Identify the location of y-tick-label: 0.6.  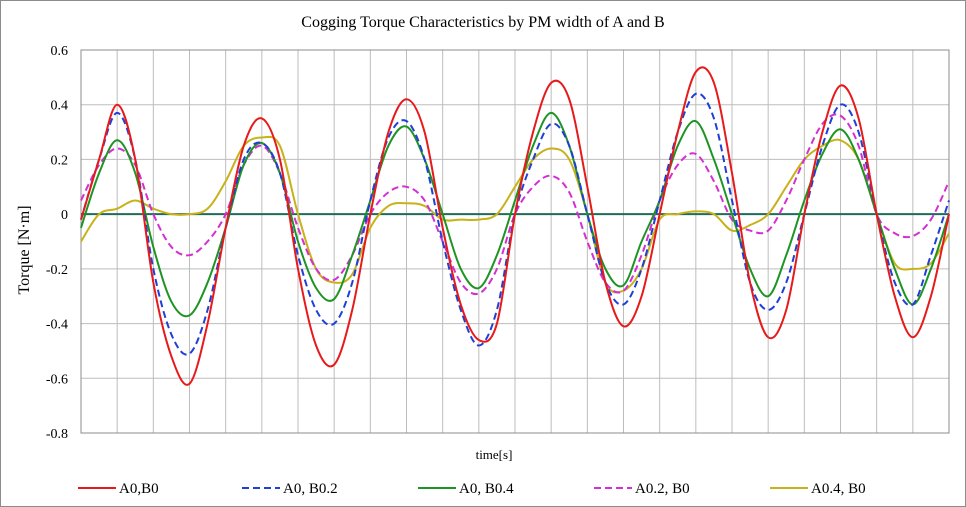
(60, 51).